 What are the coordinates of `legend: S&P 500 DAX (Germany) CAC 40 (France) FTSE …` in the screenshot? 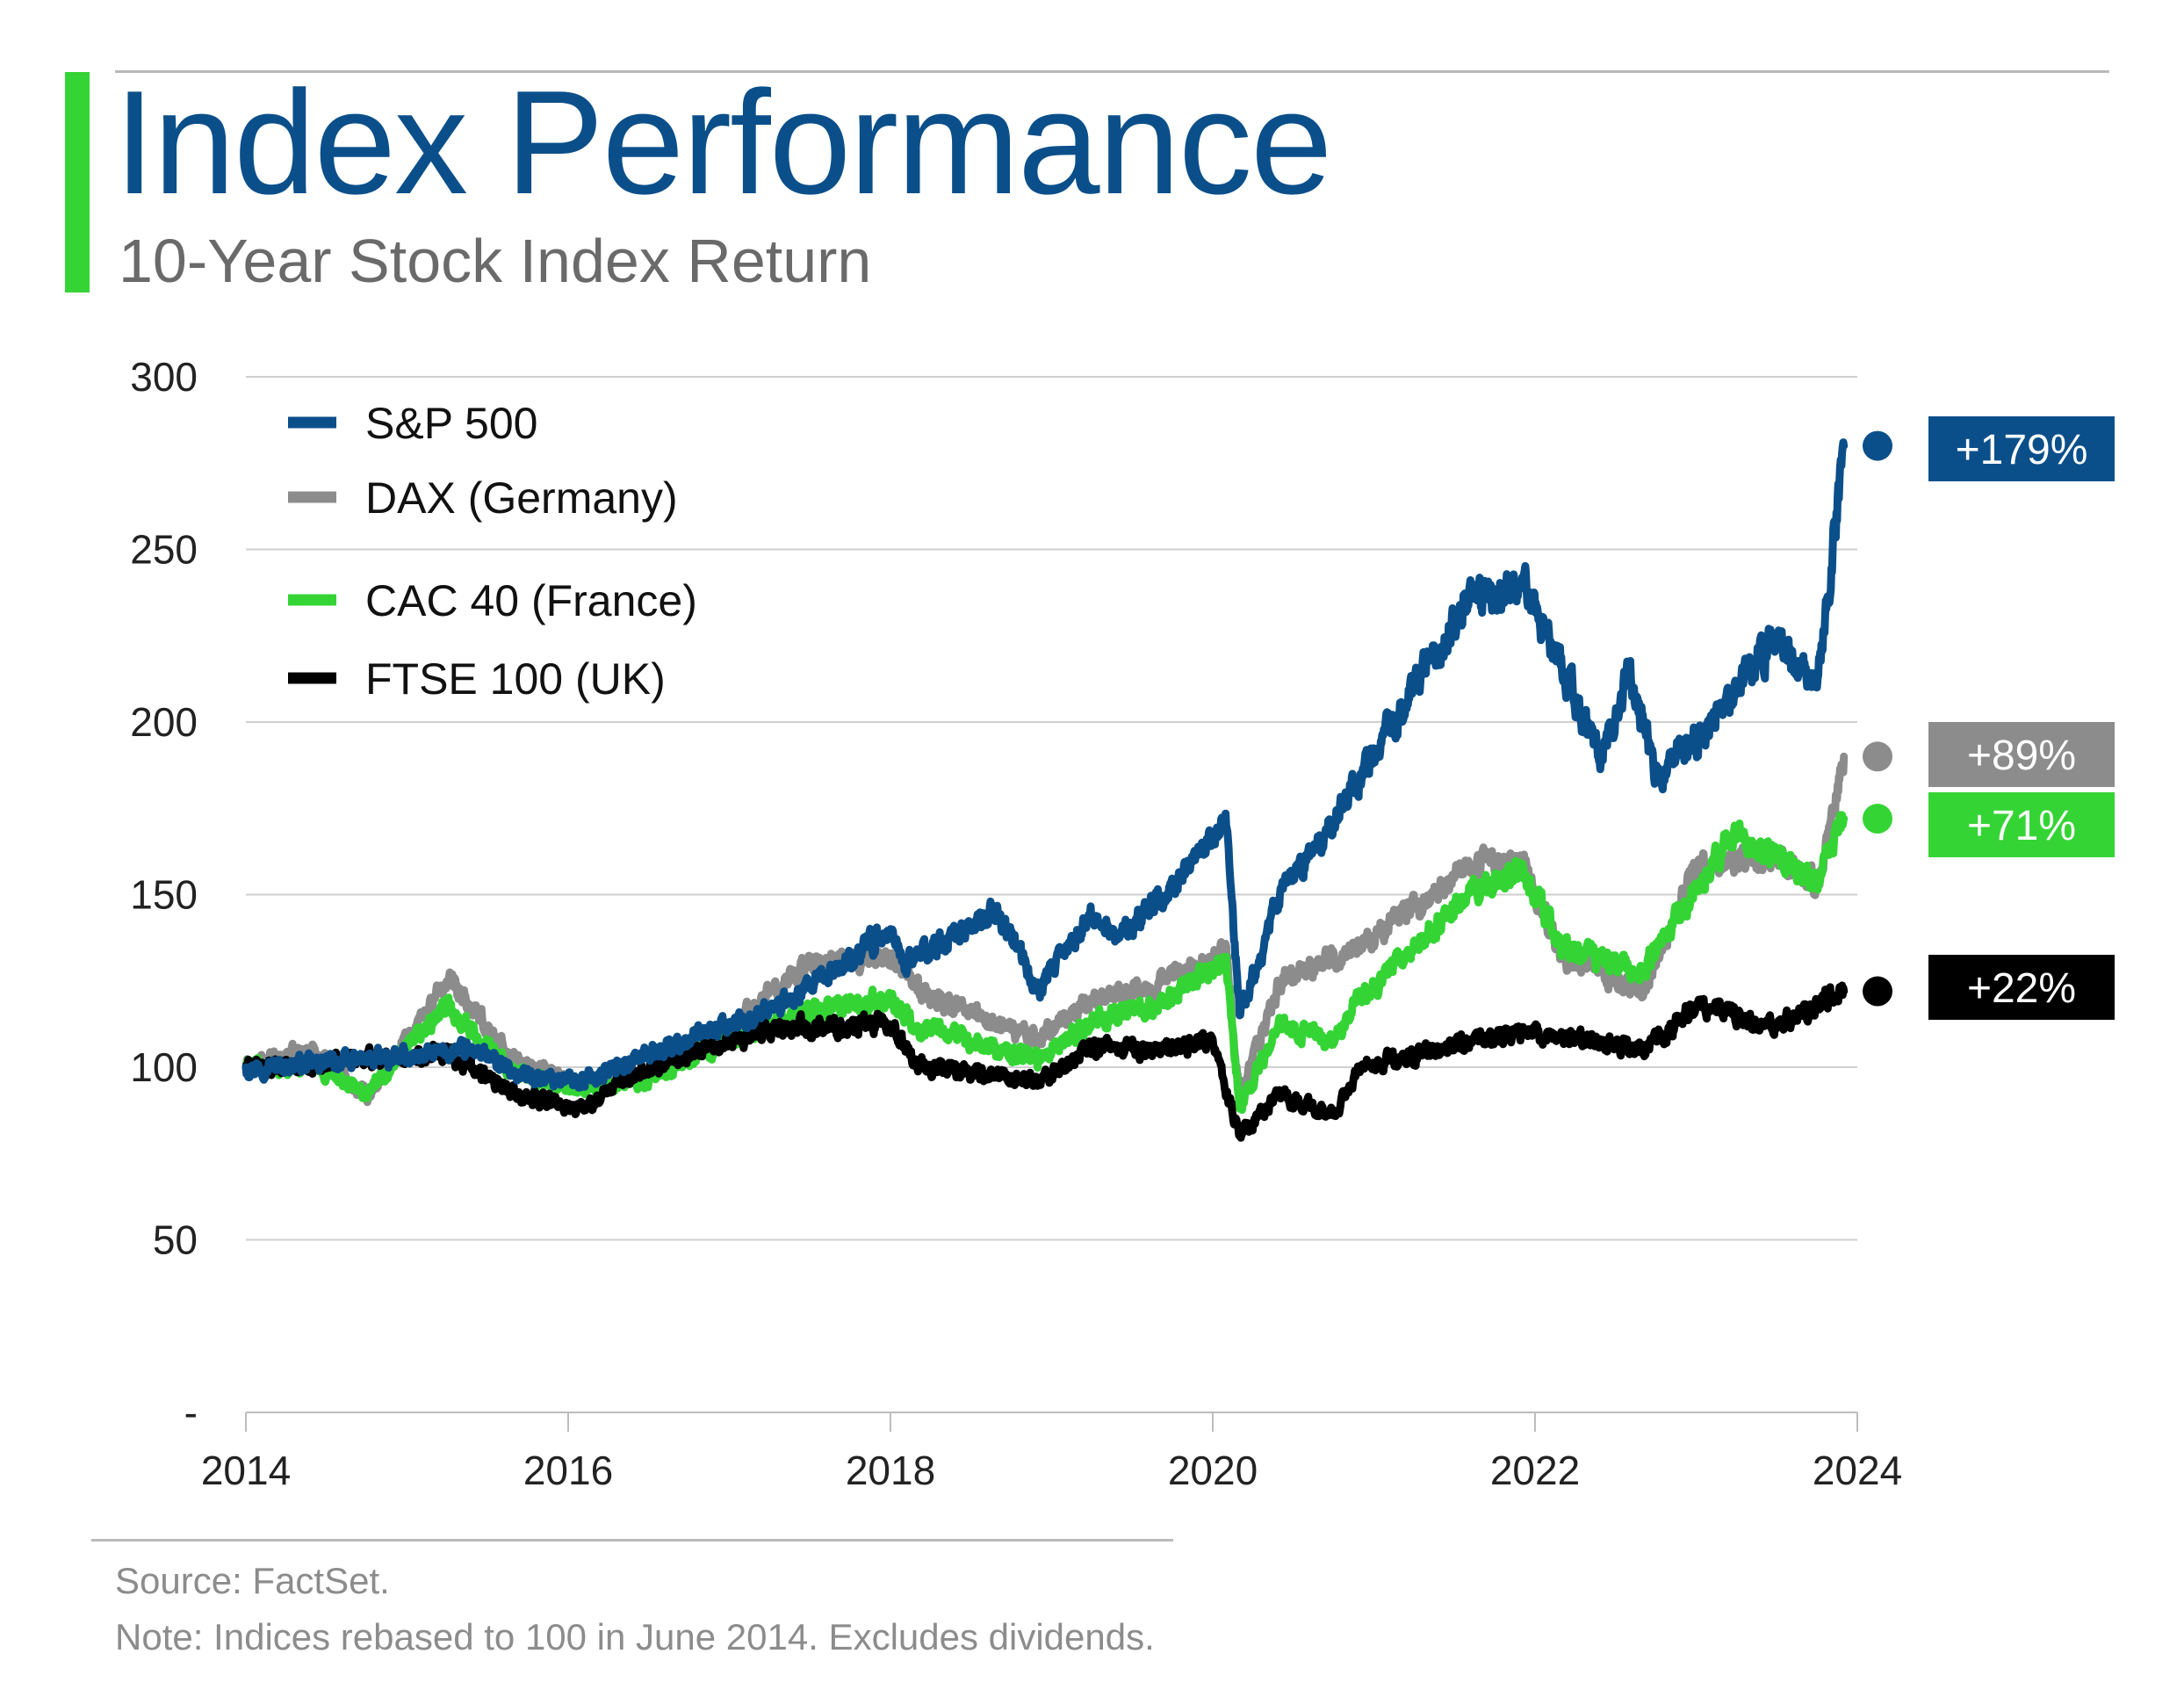 It's located at (492, 551).